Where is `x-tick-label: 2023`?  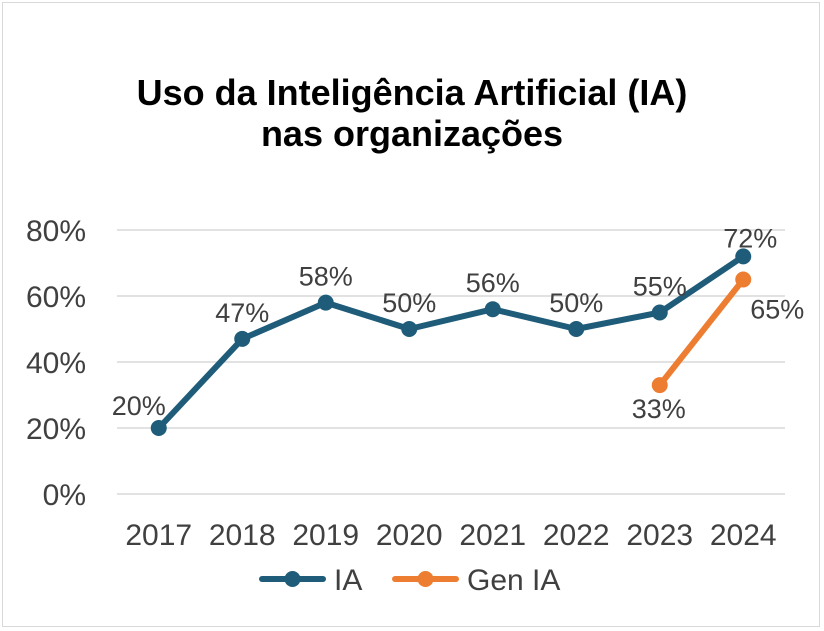 x-tick-label: 2023 is located at coordinates (659, 535).